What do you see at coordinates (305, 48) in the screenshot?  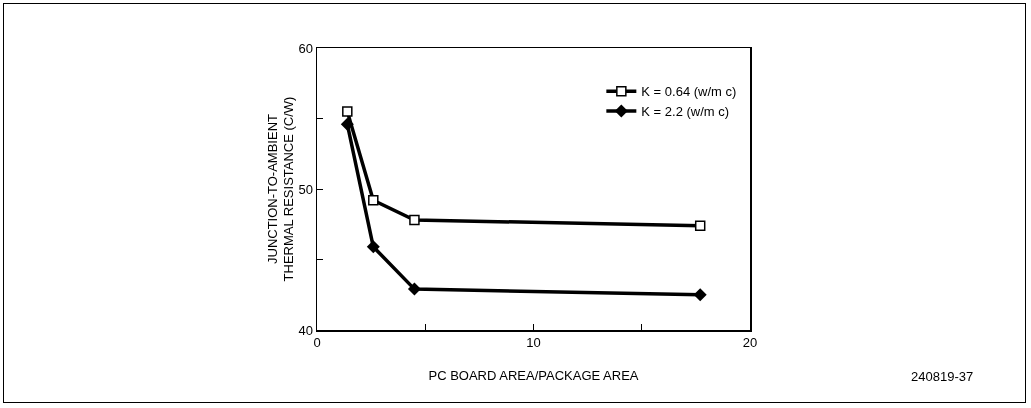 I see `y-tick-label: 60` at bounding box center [305, 48].